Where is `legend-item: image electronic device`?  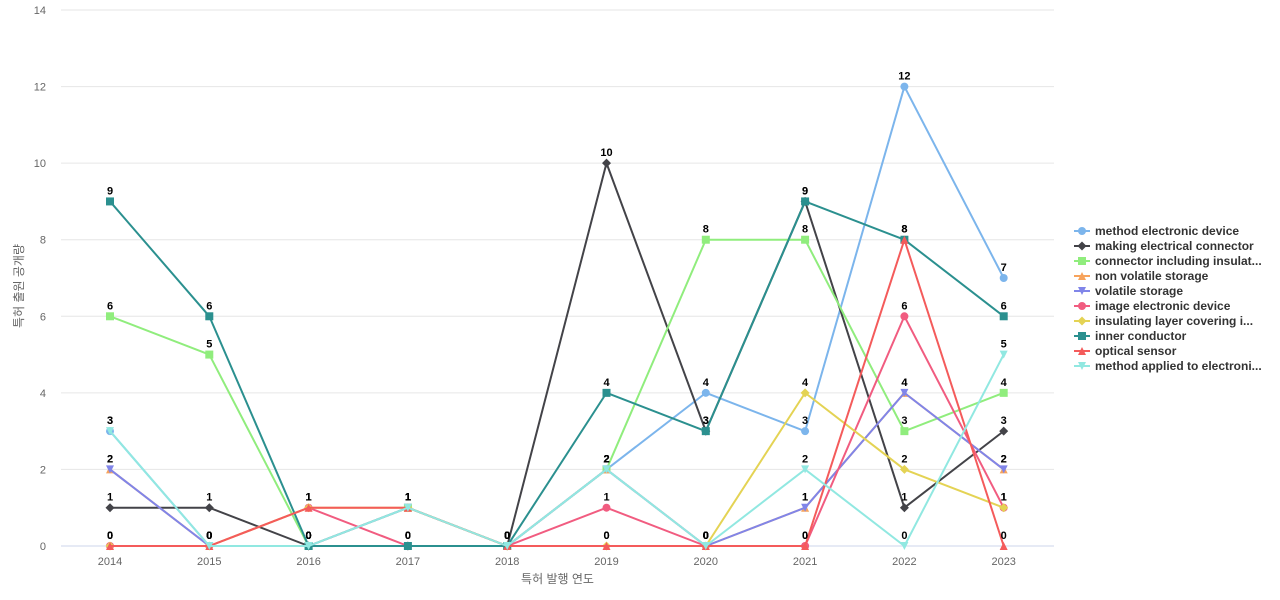
legend-item: image electronic device is located at coordinates (1152, 306).